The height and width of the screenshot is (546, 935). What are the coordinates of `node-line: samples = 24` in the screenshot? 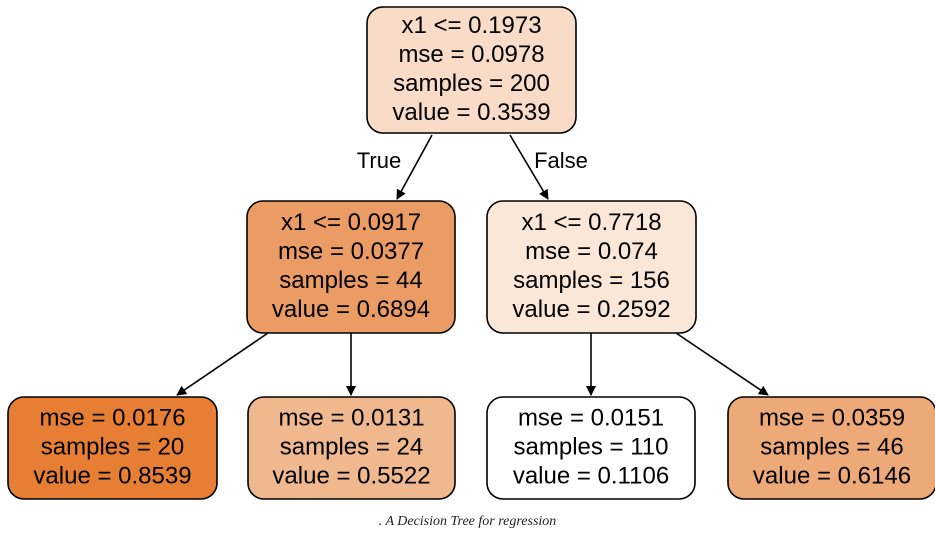 It's located at (351, 446).